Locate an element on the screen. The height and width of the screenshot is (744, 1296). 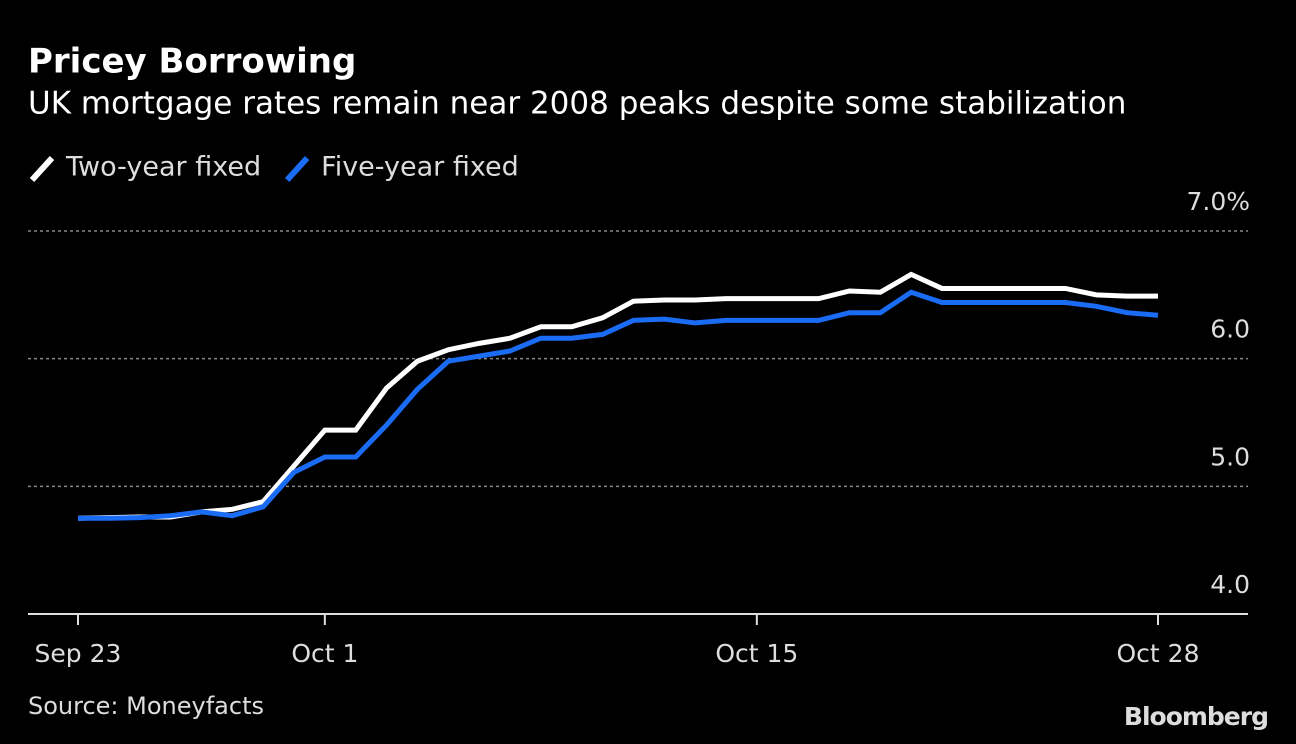
y-tick-label: 7.0% is located at coordinates (1218, 201).